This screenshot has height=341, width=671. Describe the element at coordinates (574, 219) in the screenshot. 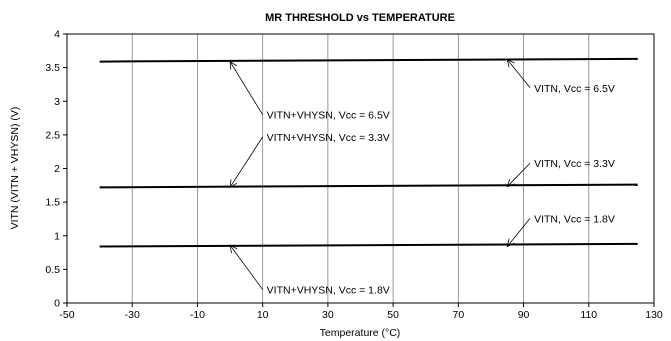

I see `annotation-label-4: VITN, Vcc = 1.8V` at that location.